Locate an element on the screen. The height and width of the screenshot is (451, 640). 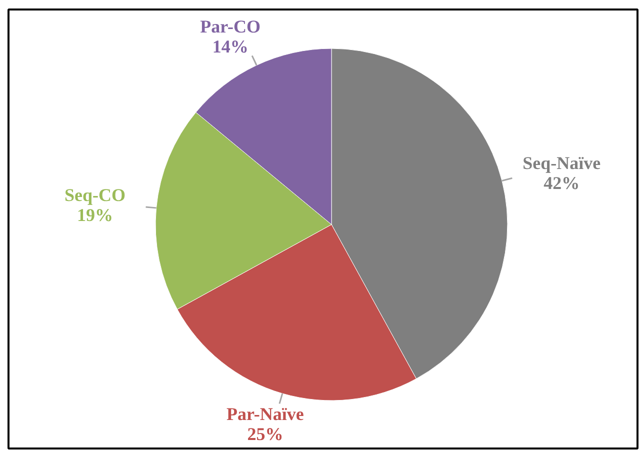
data-label: 42% is located at coordinates (562, 182).